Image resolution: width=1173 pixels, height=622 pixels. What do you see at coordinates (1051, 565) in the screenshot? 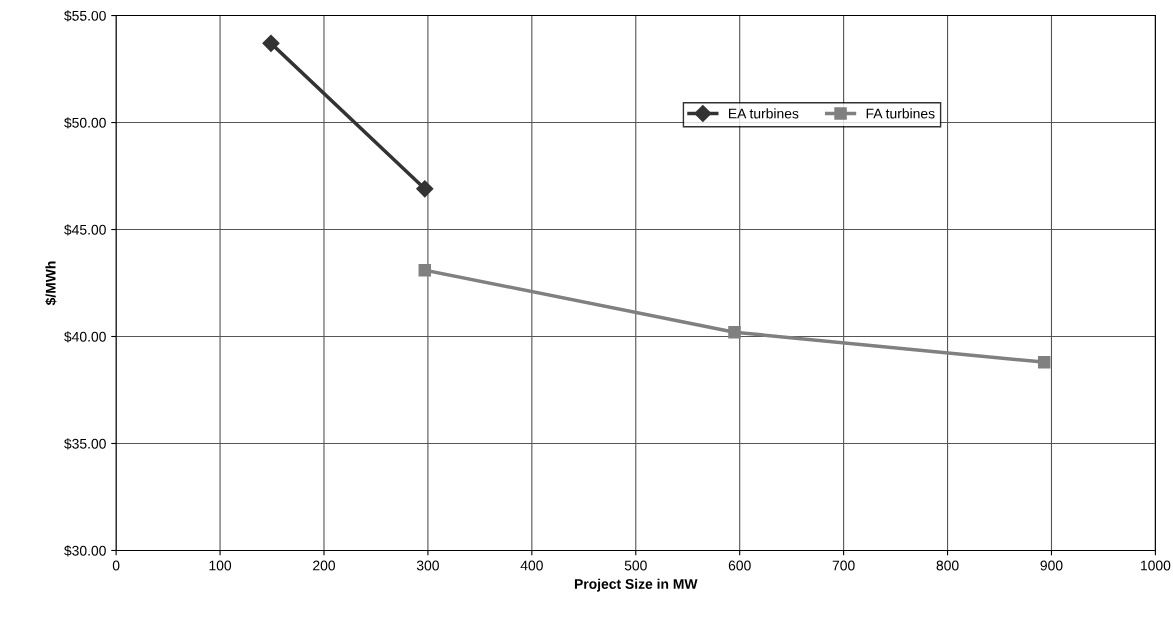
I see `x-tick-label: 900` at bounding box center [1051, 565].